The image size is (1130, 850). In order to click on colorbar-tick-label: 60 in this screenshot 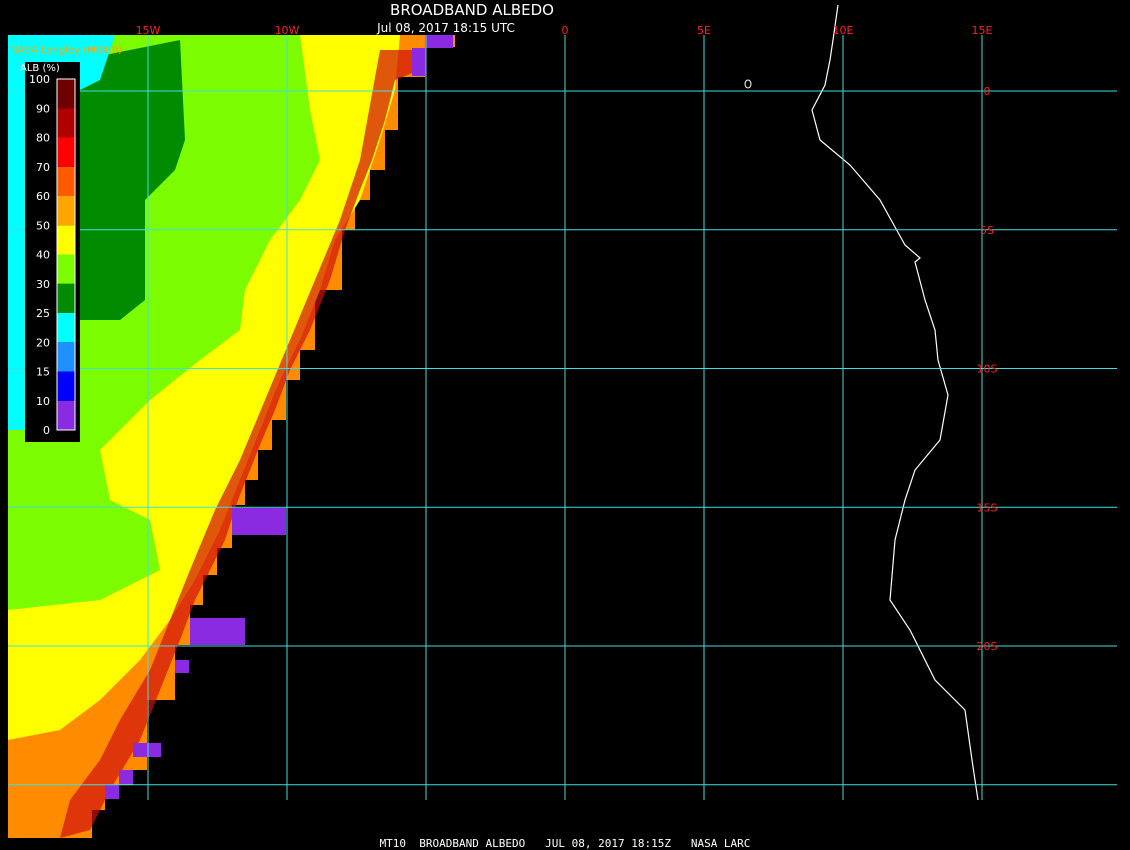, I will do `click(43, 196)`.